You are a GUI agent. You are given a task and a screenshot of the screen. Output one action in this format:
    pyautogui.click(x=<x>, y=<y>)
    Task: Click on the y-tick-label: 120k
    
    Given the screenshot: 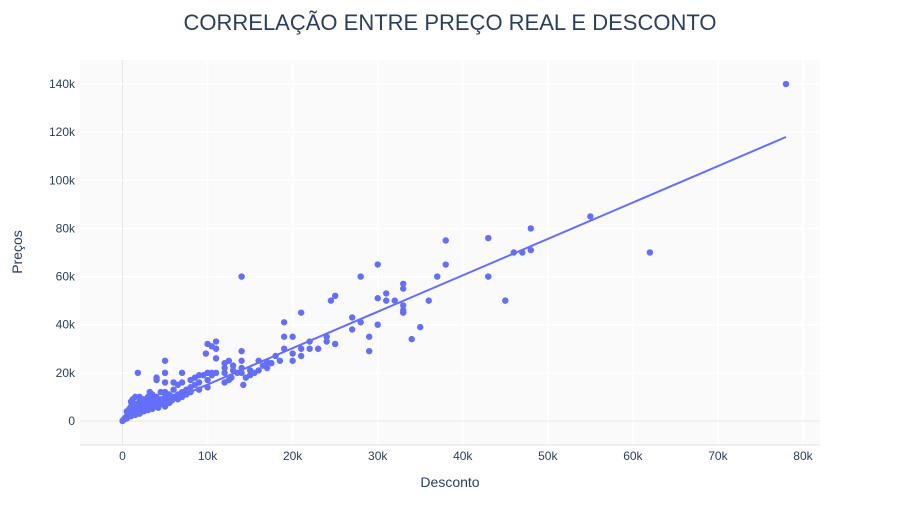 What is the action you would take?
    pyautogui.click(x=62, y=132)
    